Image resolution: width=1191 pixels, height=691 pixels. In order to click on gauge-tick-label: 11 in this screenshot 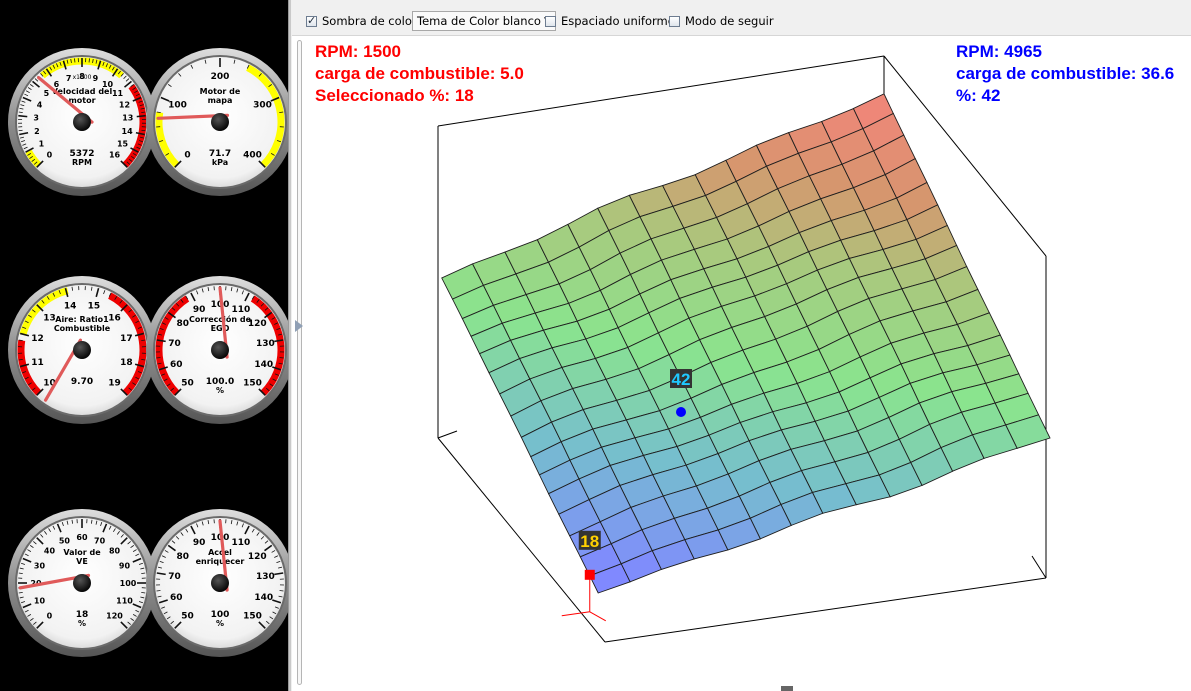, I will do `click(37, 363)`.